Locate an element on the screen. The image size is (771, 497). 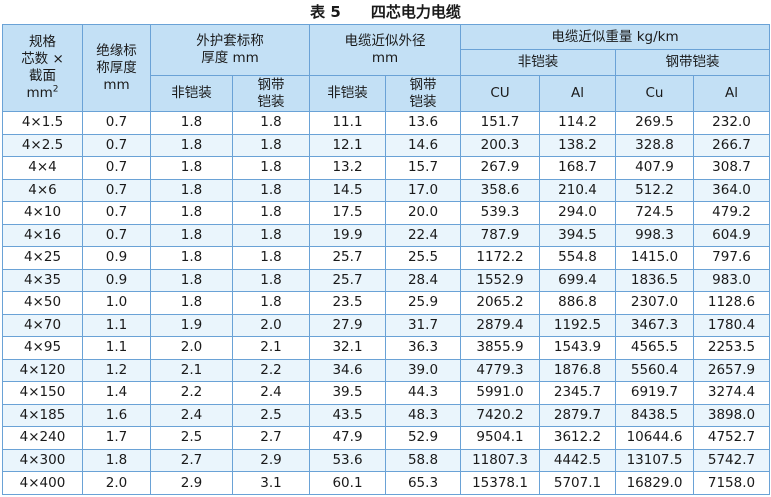
table-cell: 1.0 is located at coordinates (116, 303).